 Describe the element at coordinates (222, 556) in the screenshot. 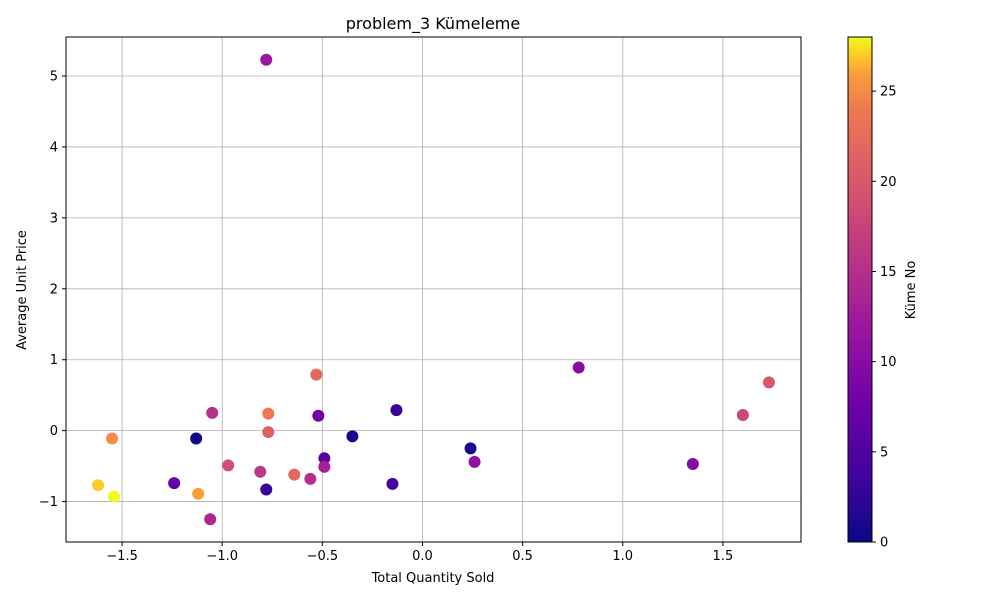

I see `x-tick-label: −1.0` at that location.